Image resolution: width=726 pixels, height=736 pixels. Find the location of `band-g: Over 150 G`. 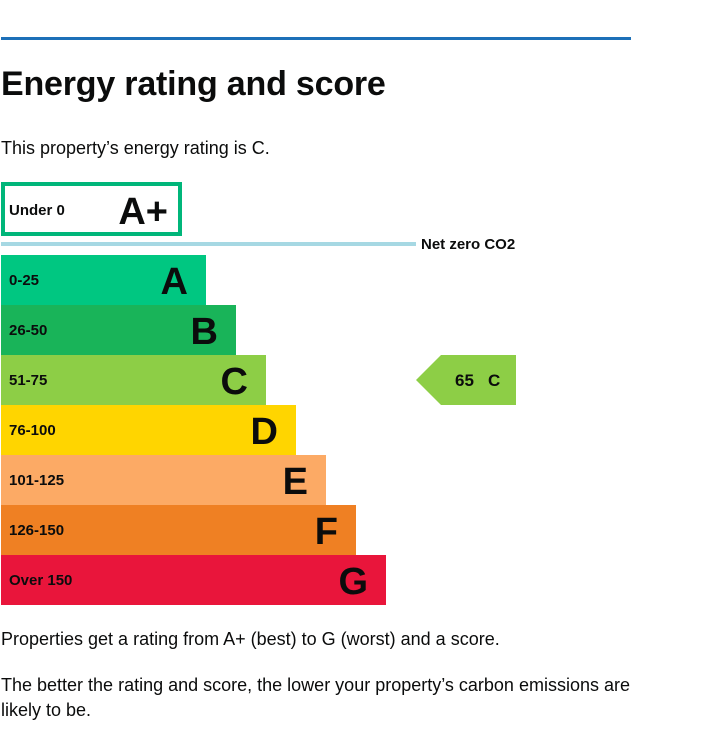

band-g: Over 150 G is located at coordinates (193, 580).